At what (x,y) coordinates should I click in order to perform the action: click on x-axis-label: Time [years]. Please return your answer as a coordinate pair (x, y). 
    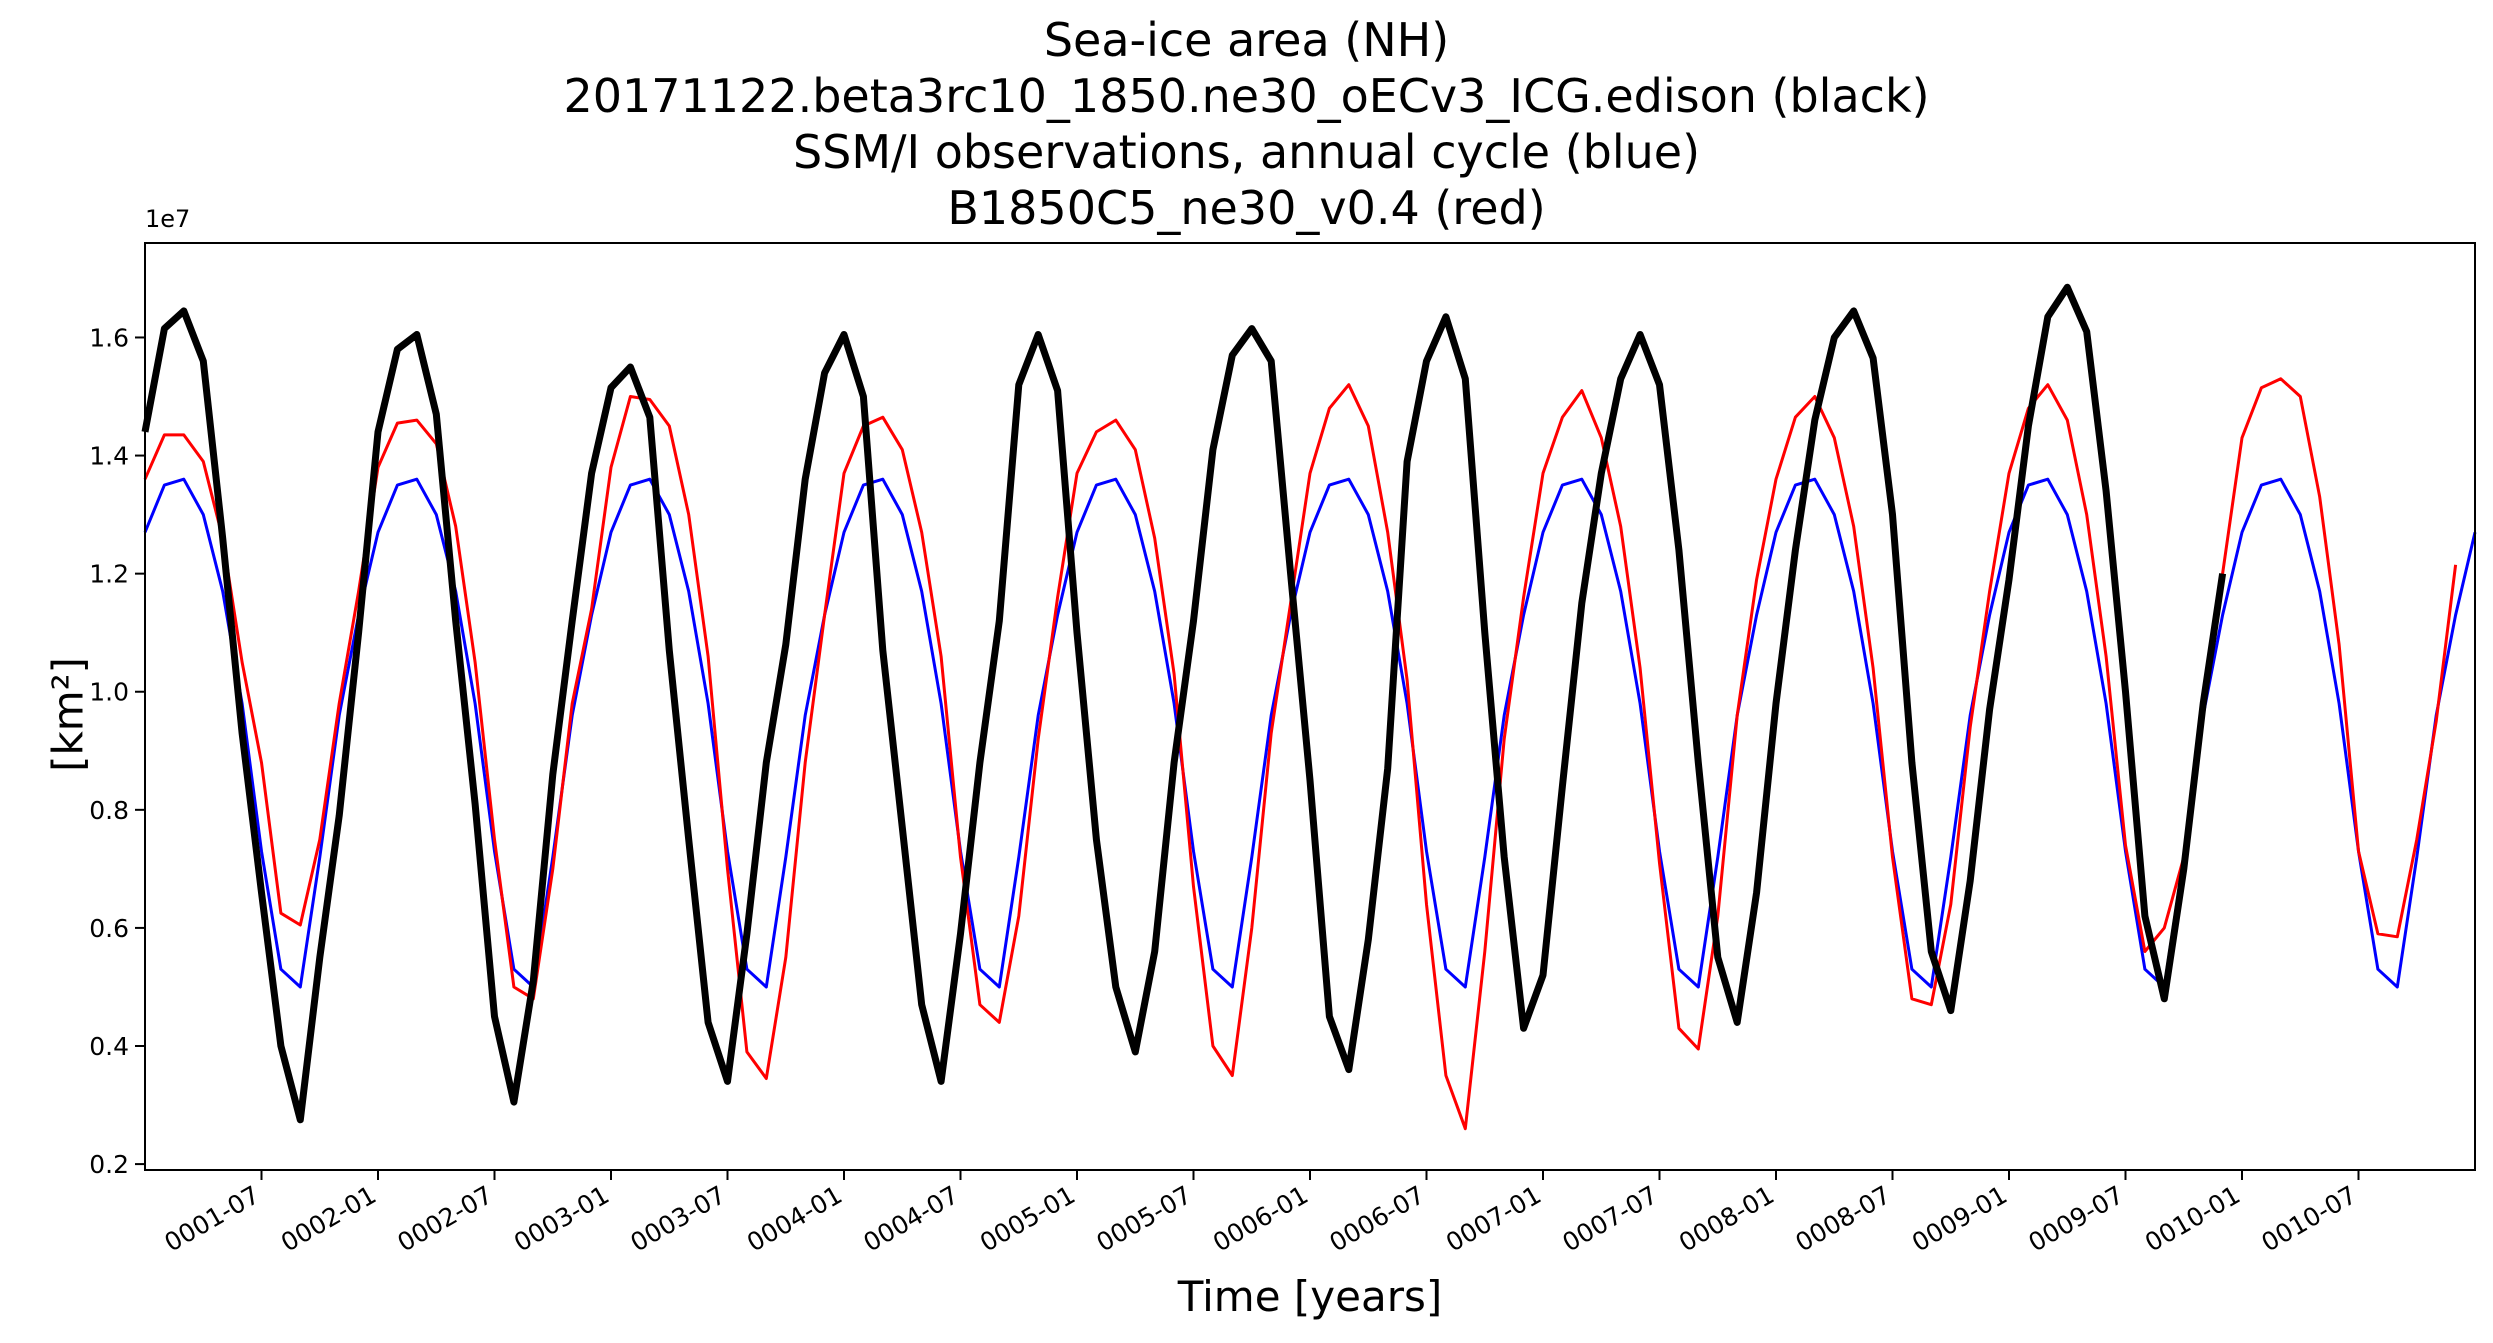
    Looking at the image, I should click on (1310, 1296).